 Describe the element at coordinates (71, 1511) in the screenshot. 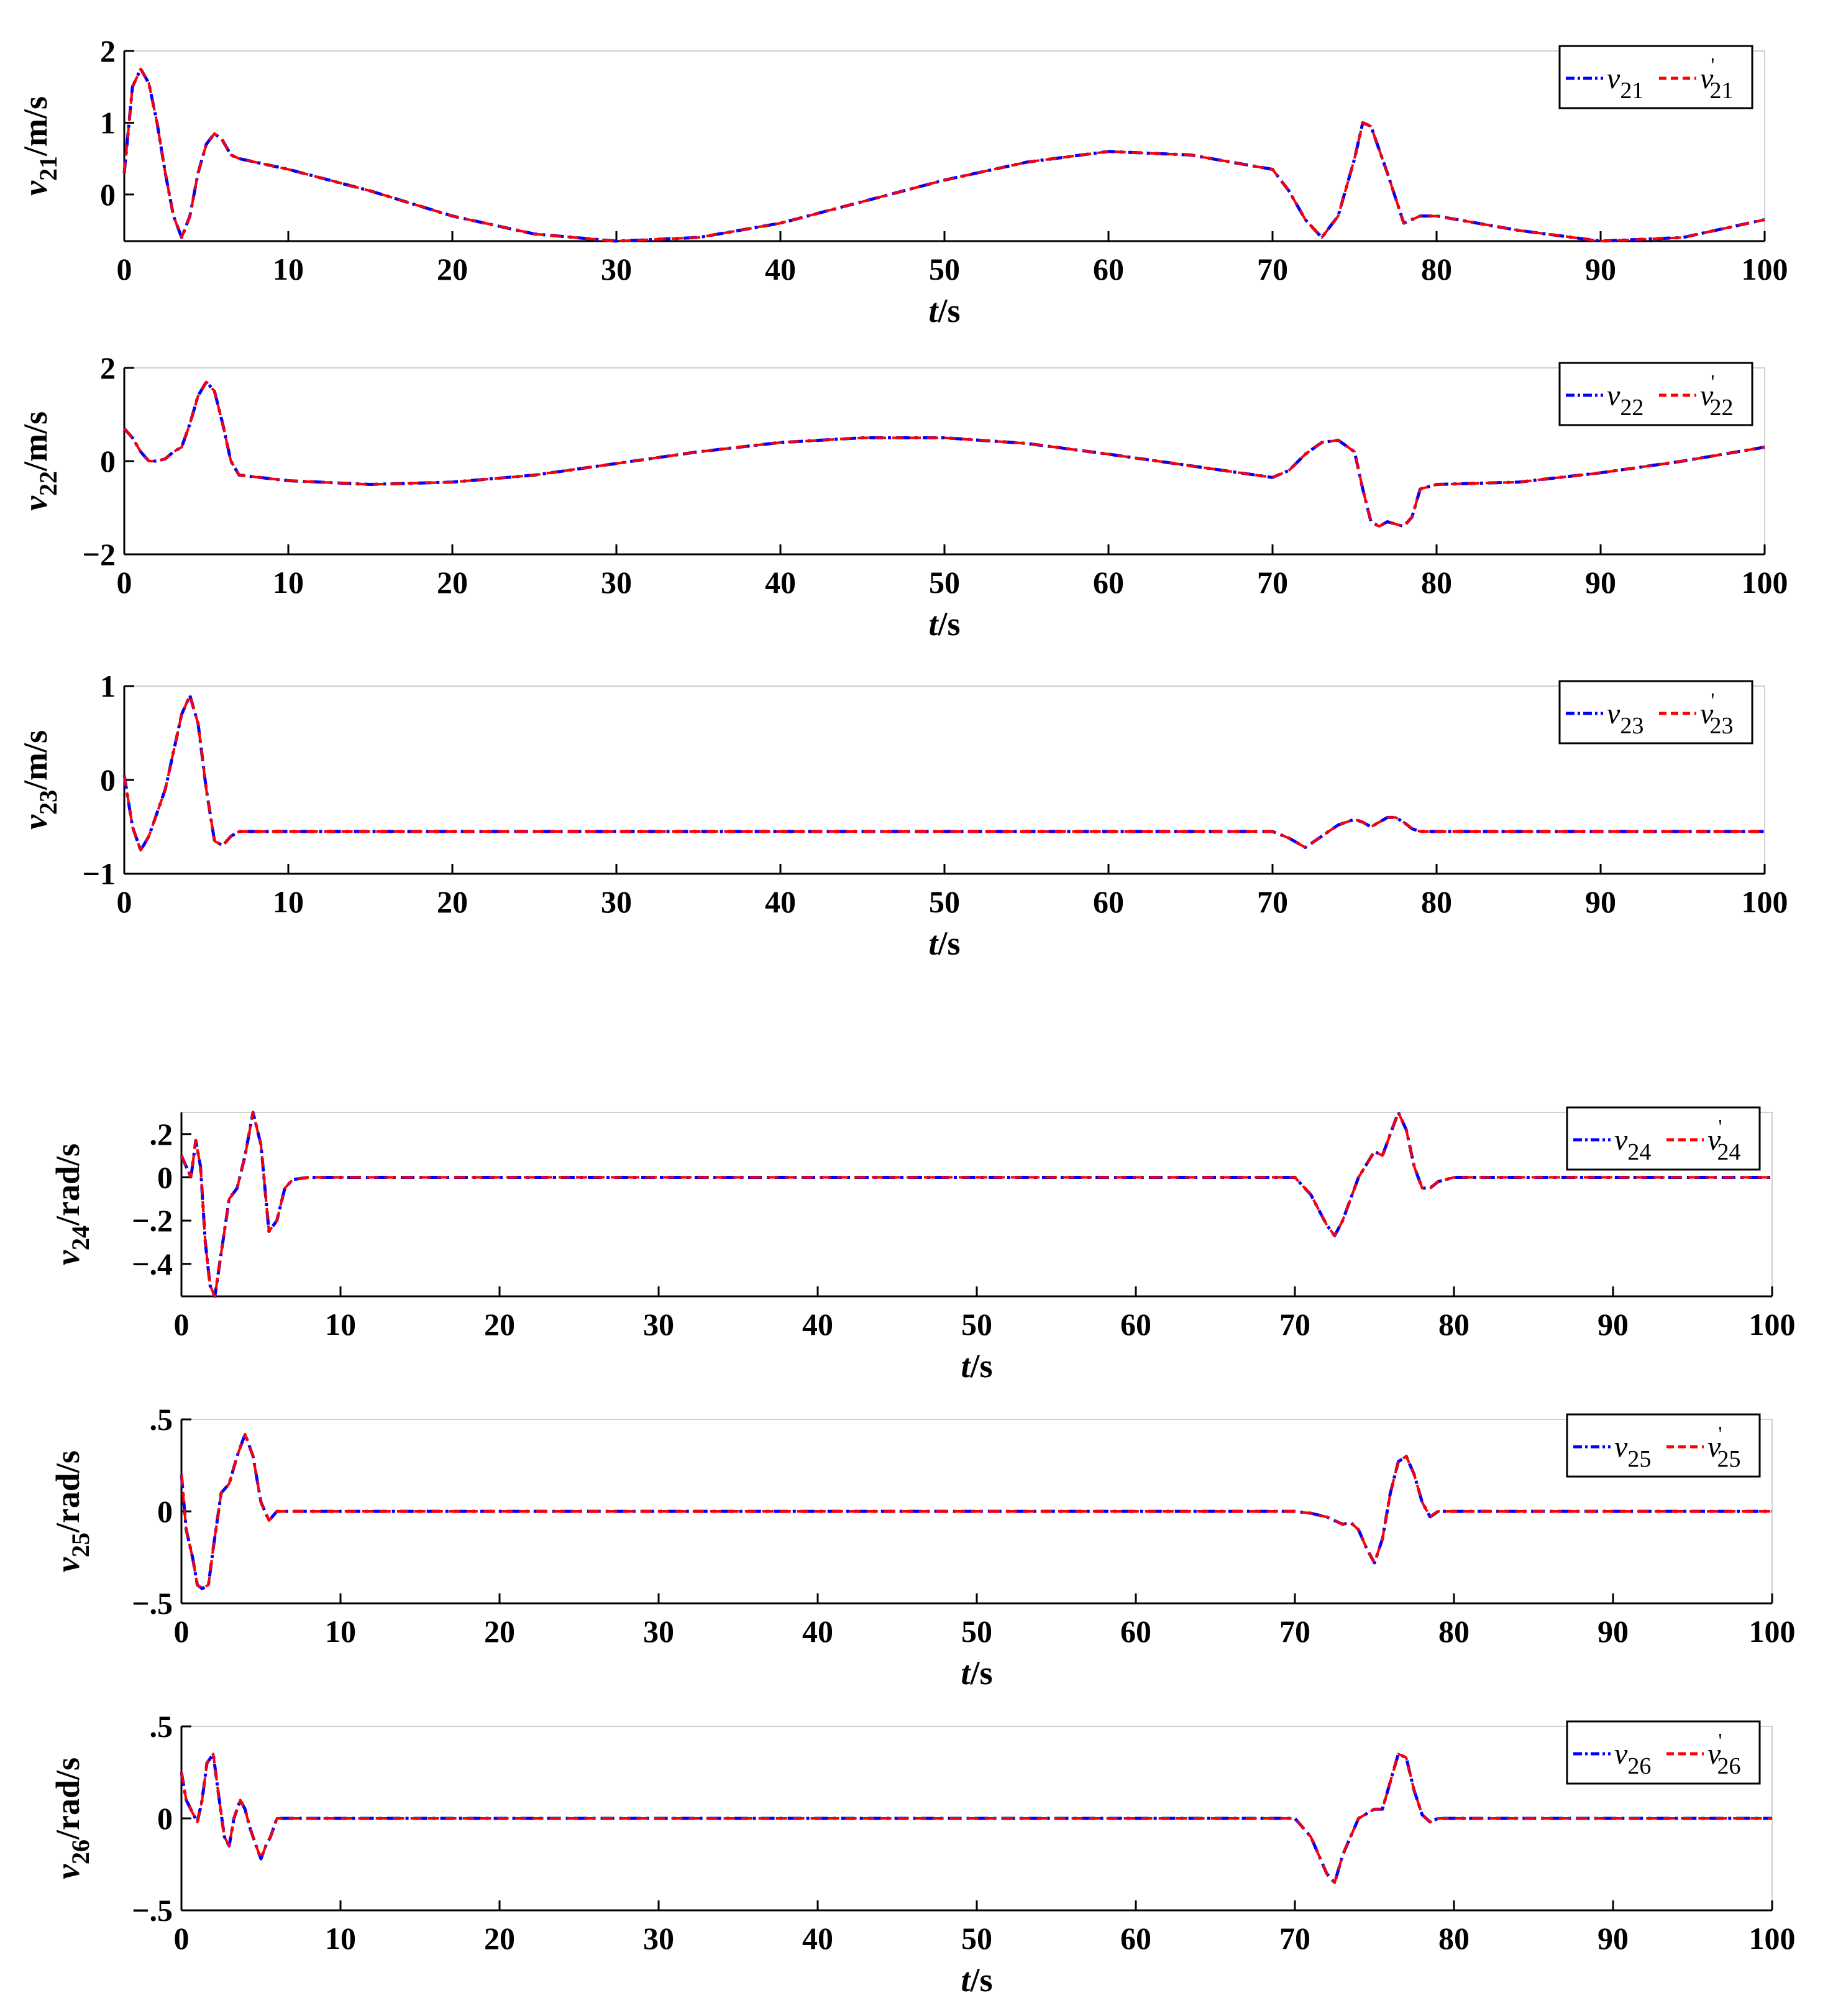

I see `y-axis-title: v25/rad/s` at that location.